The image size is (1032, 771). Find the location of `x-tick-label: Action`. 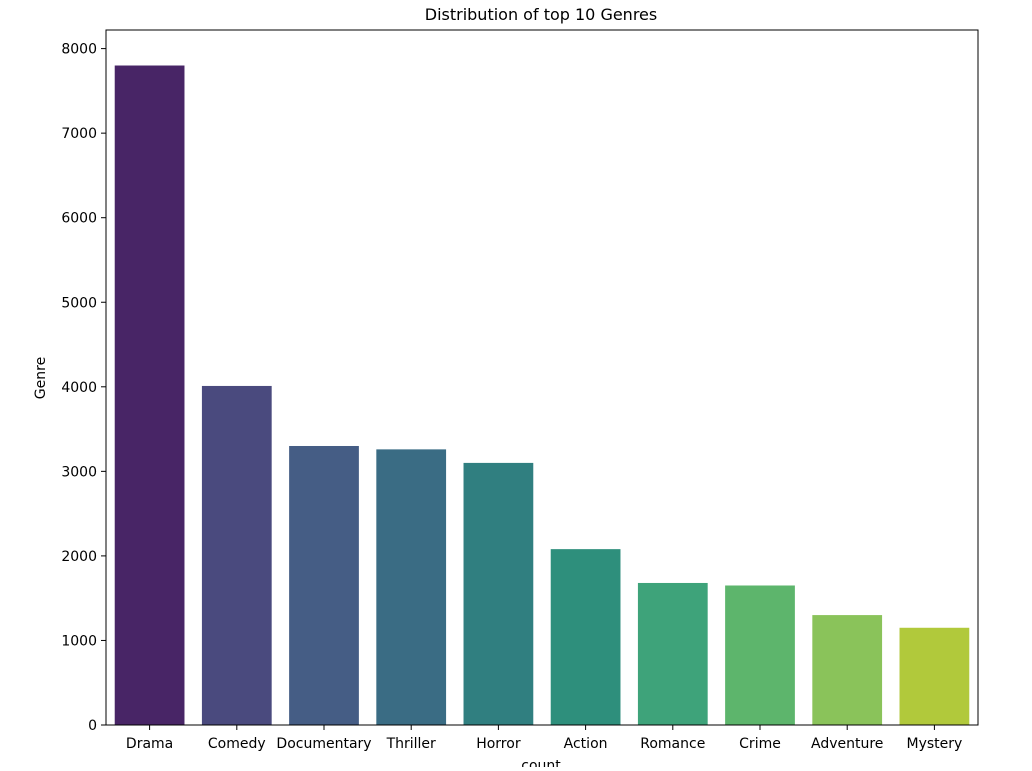

x-tick-label: Action is located at coordinates (586, 744).